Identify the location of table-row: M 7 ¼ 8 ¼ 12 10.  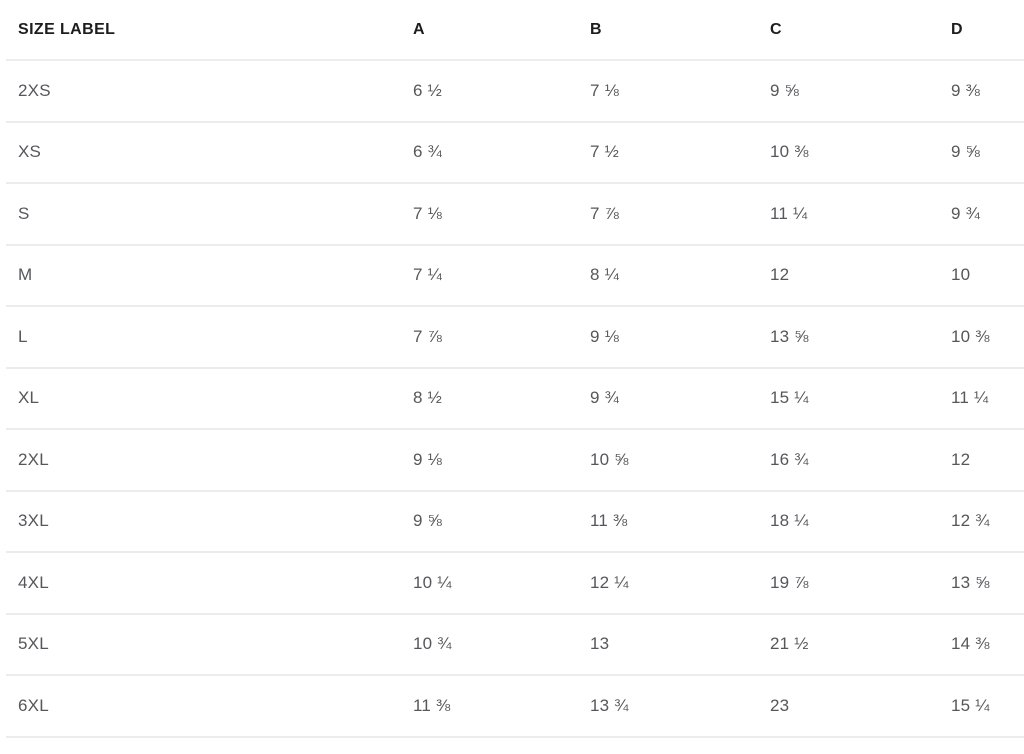
(515, 275).